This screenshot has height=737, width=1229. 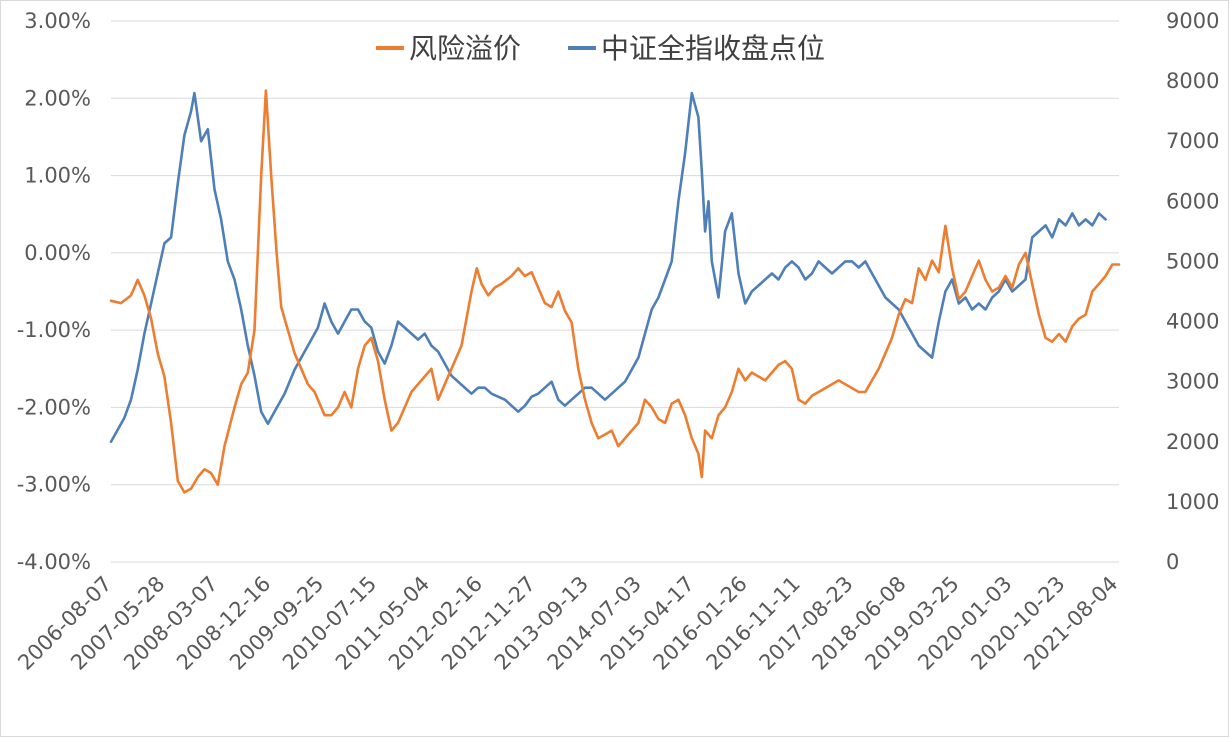 I want to click on y-tick-label-right: 6000, so click(x=1192, y=201).